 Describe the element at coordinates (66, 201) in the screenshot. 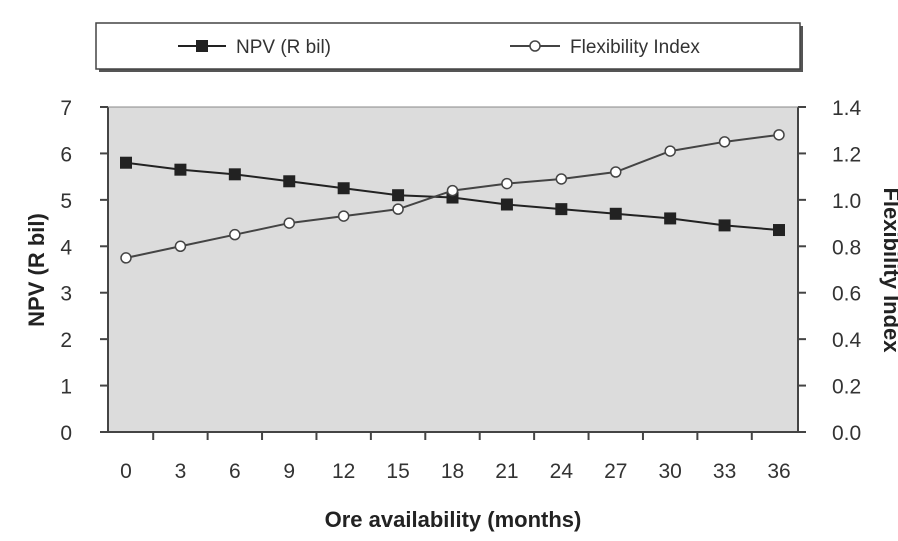

I see `y-tick-label: 5` at that location.